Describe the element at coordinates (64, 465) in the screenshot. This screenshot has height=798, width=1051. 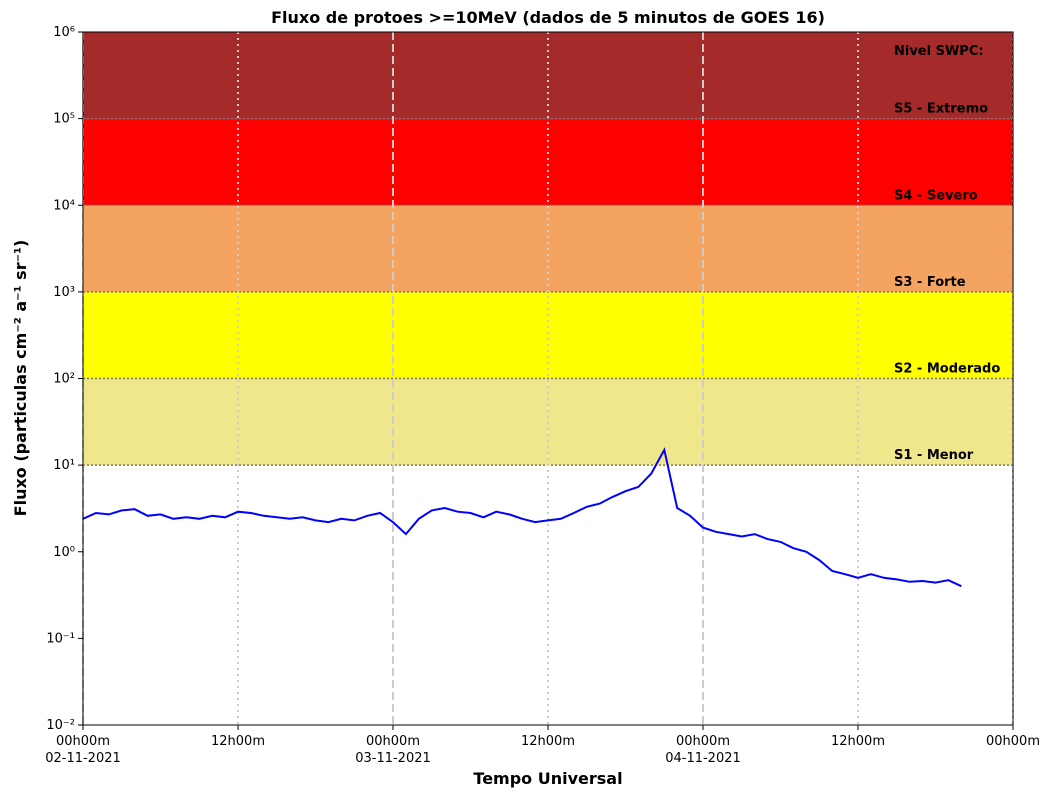
I see `y-tick-label: 10¹` at that location.